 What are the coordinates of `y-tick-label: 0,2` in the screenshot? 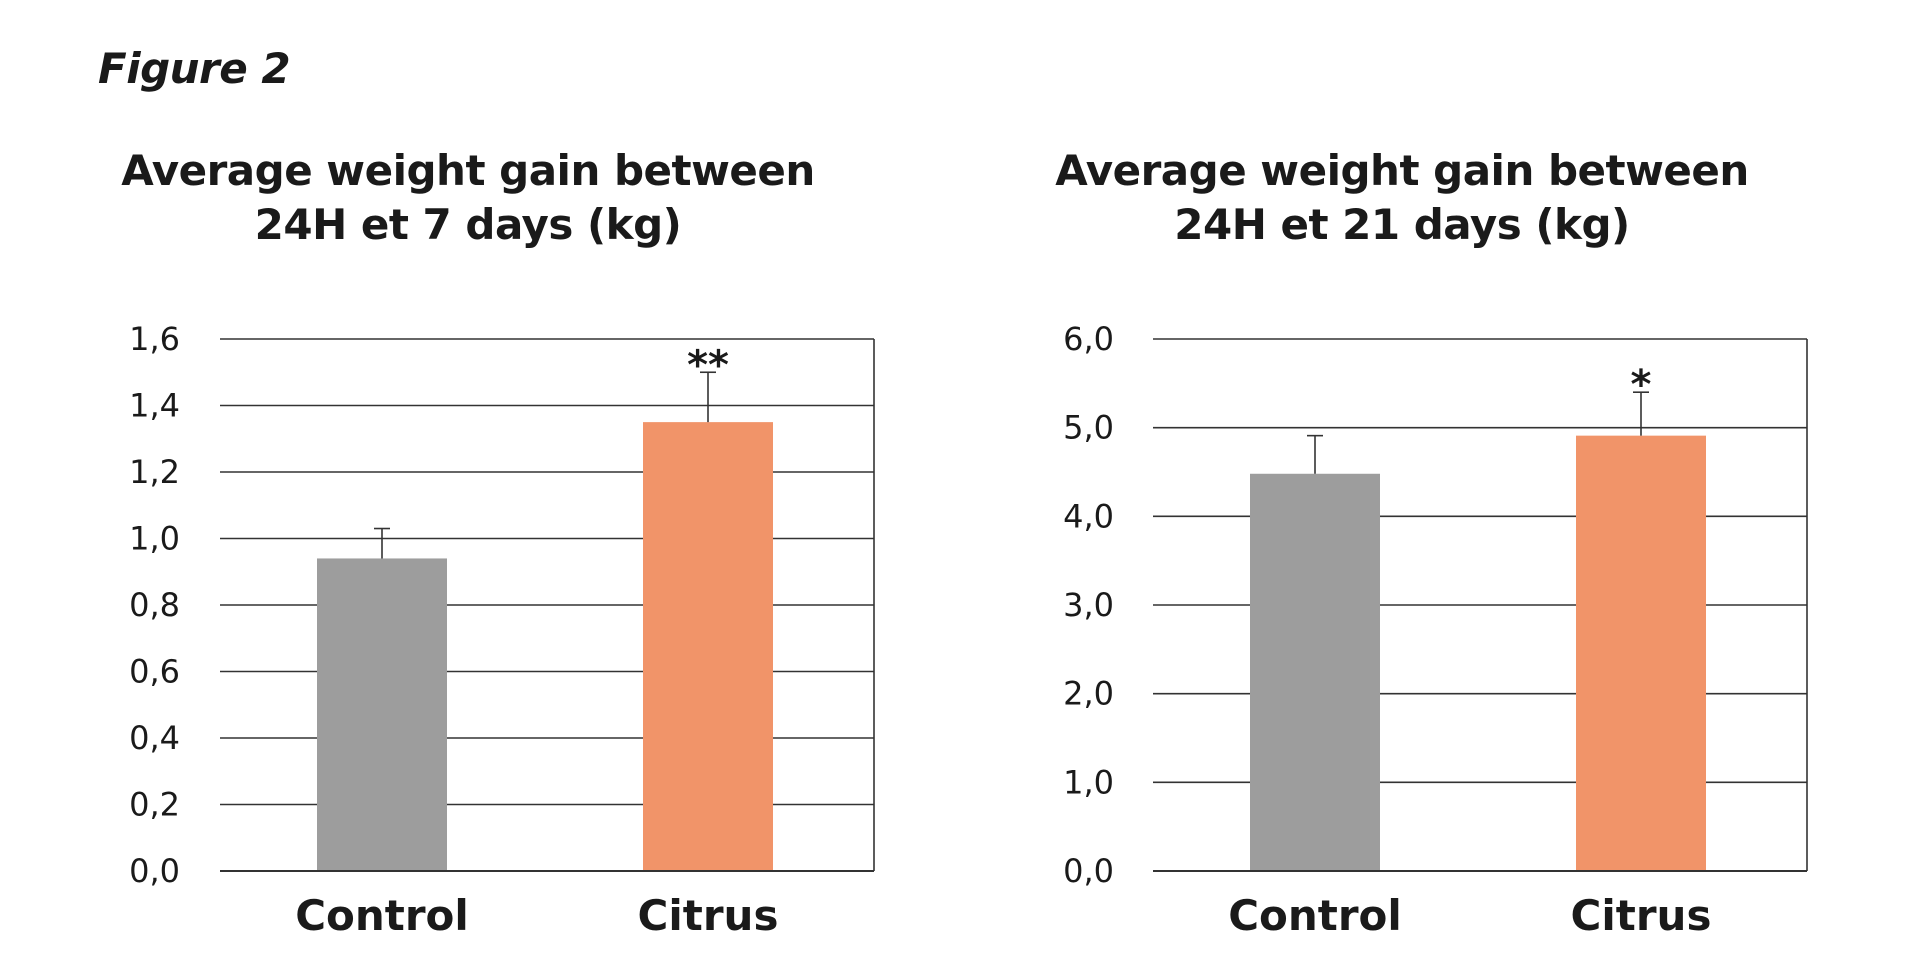 It's located at (154, 805).